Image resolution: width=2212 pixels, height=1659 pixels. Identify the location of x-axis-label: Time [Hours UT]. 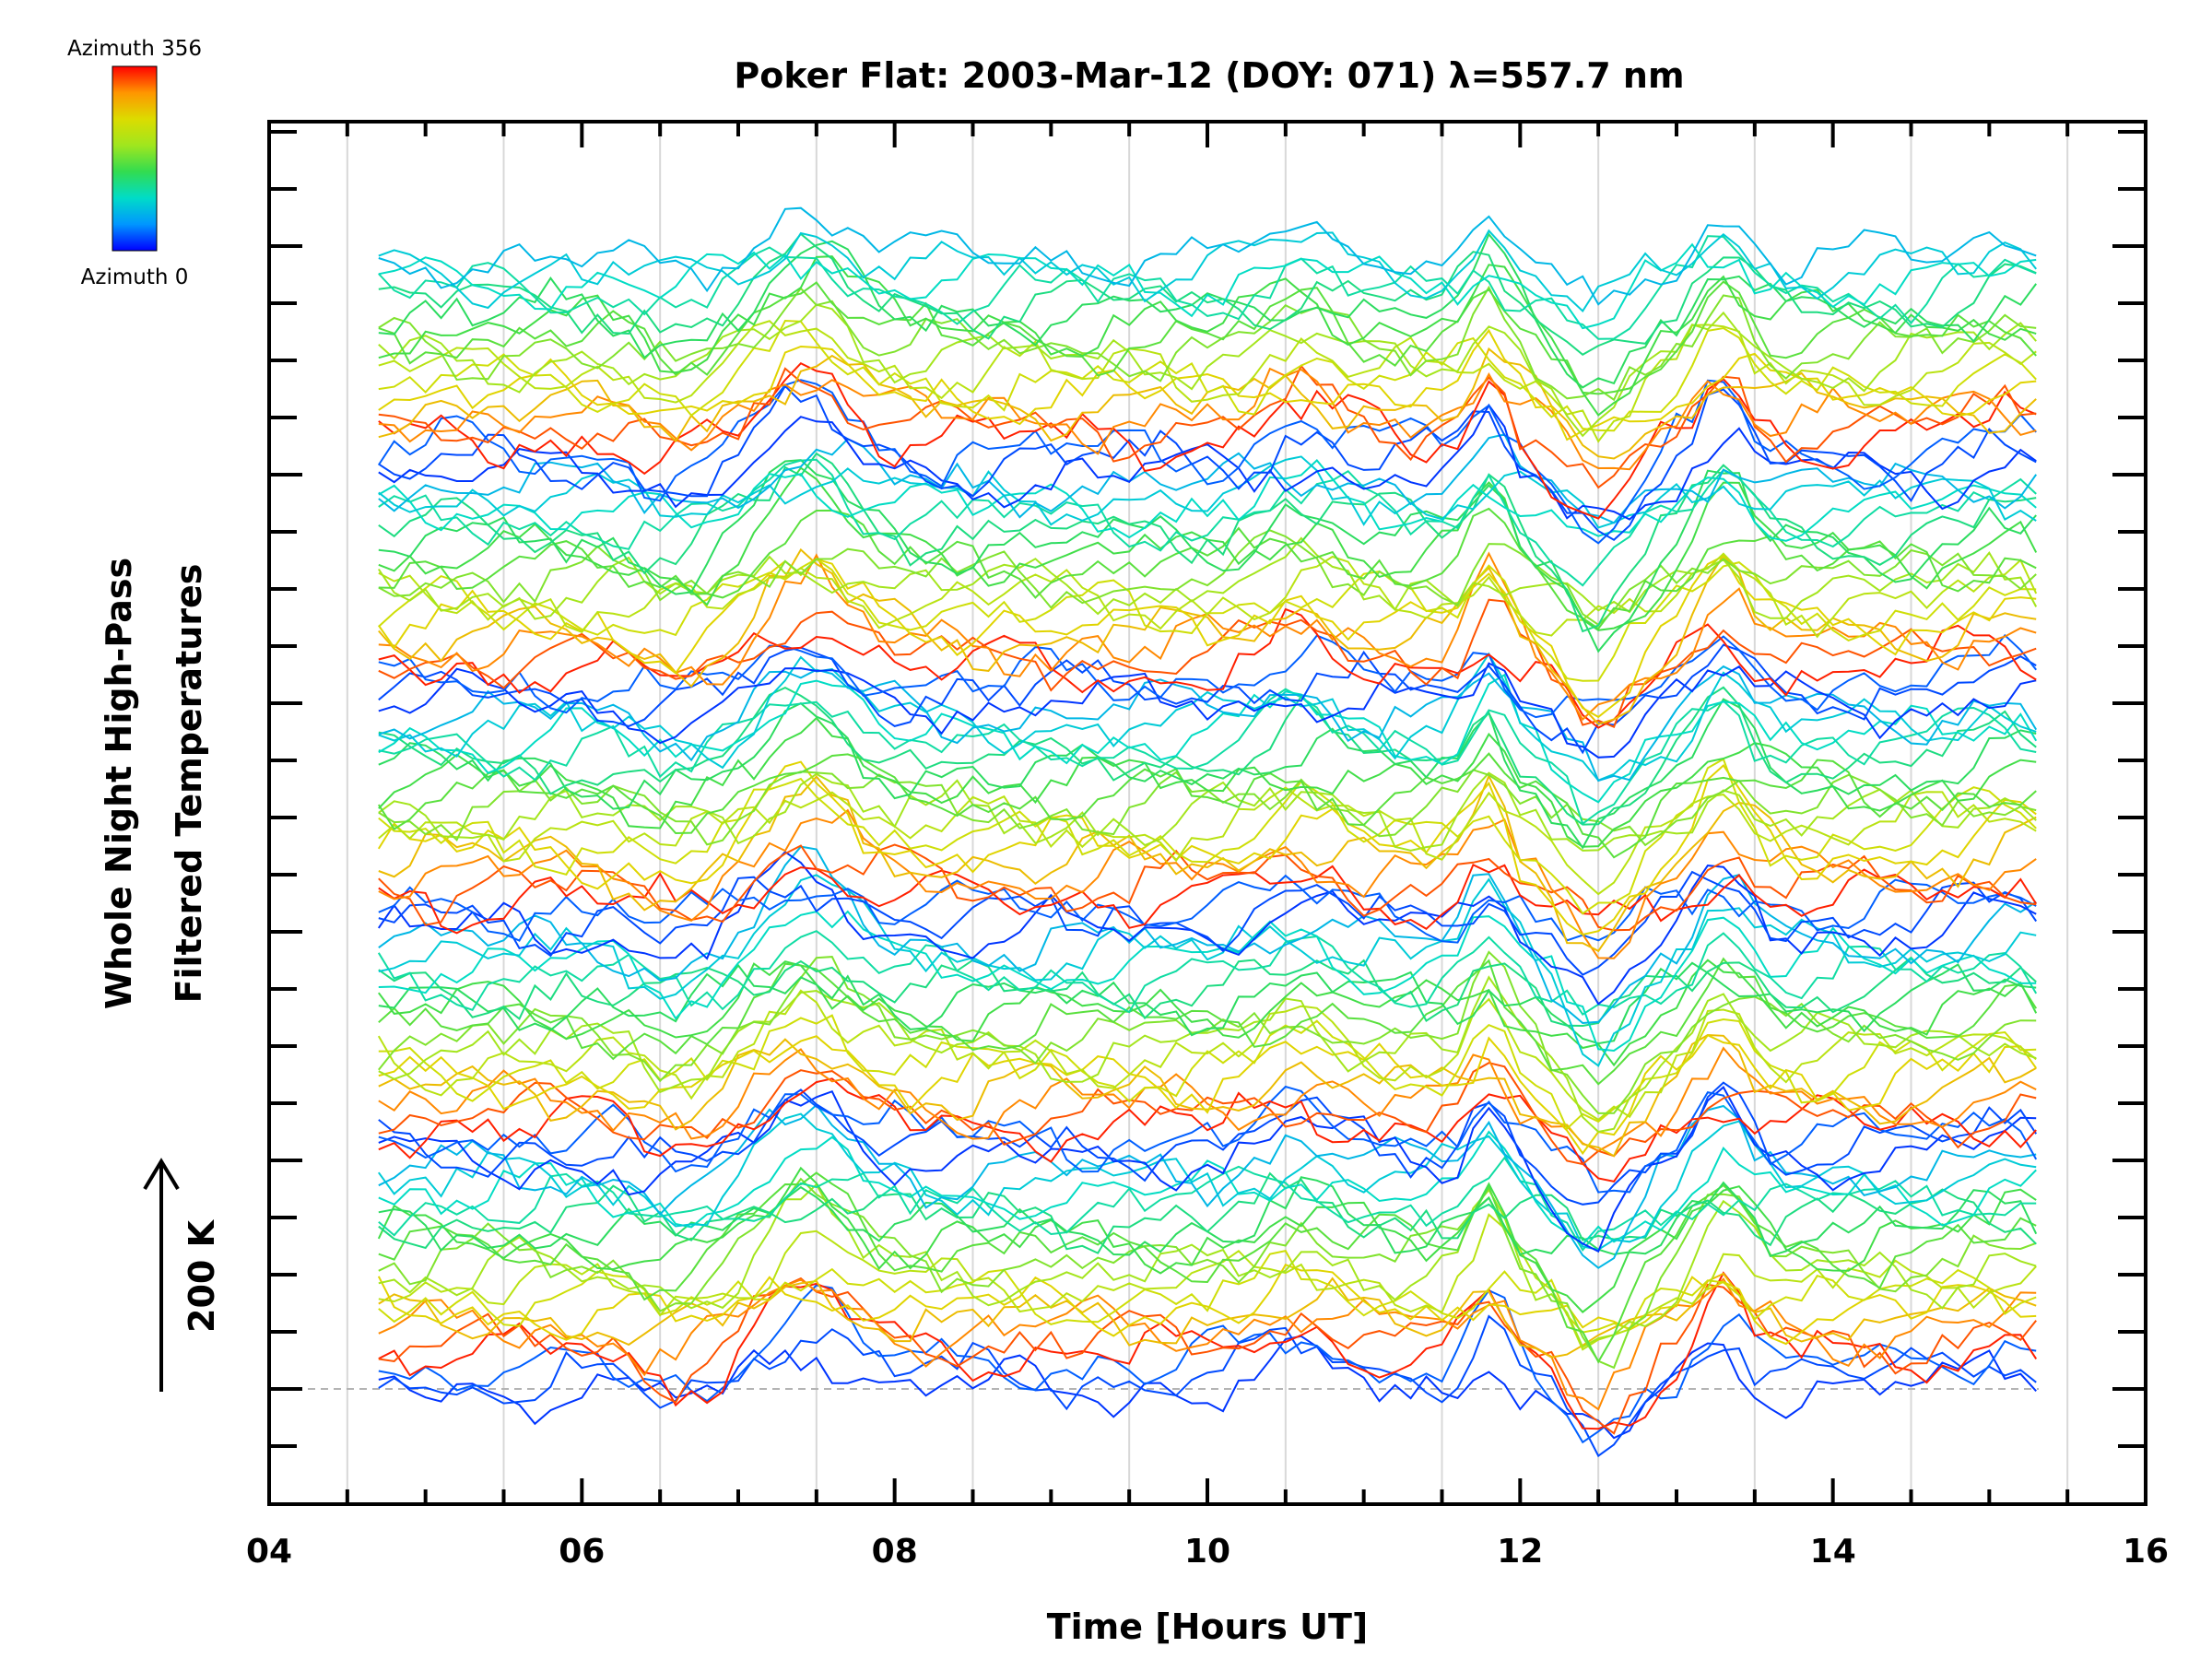
(1208, 1626).